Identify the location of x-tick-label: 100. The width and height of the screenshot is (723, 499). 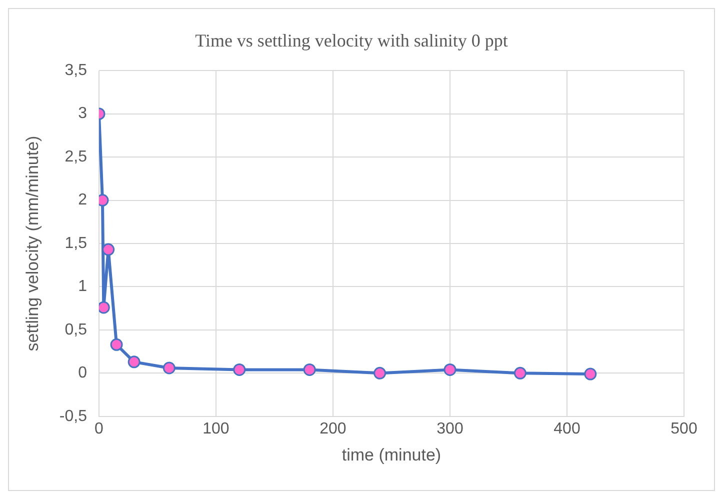
(216, 429).